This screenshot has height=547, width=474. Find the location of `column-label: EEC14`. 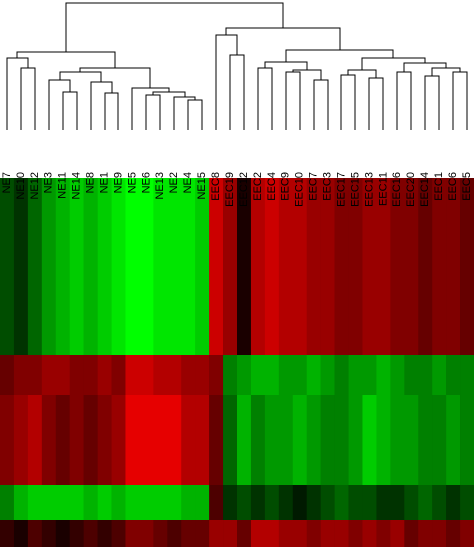

column-label: EEC14 is located at coordinates (425, 189).